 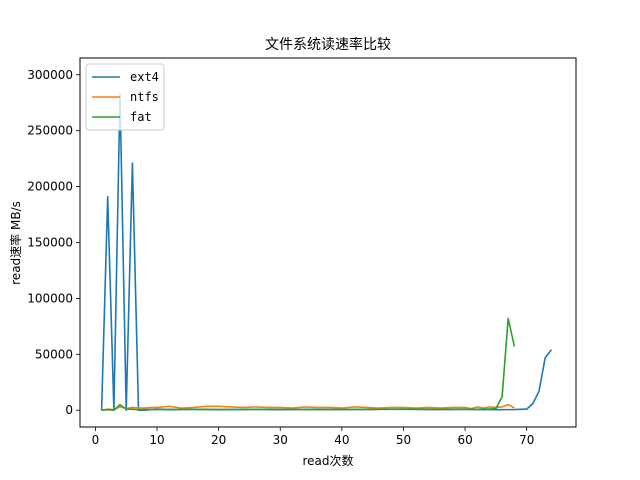 What do you see at coordinates (50, 187) in the screenshot?
I see `y-tick-label: 200000` at bounding box center [50, 187].